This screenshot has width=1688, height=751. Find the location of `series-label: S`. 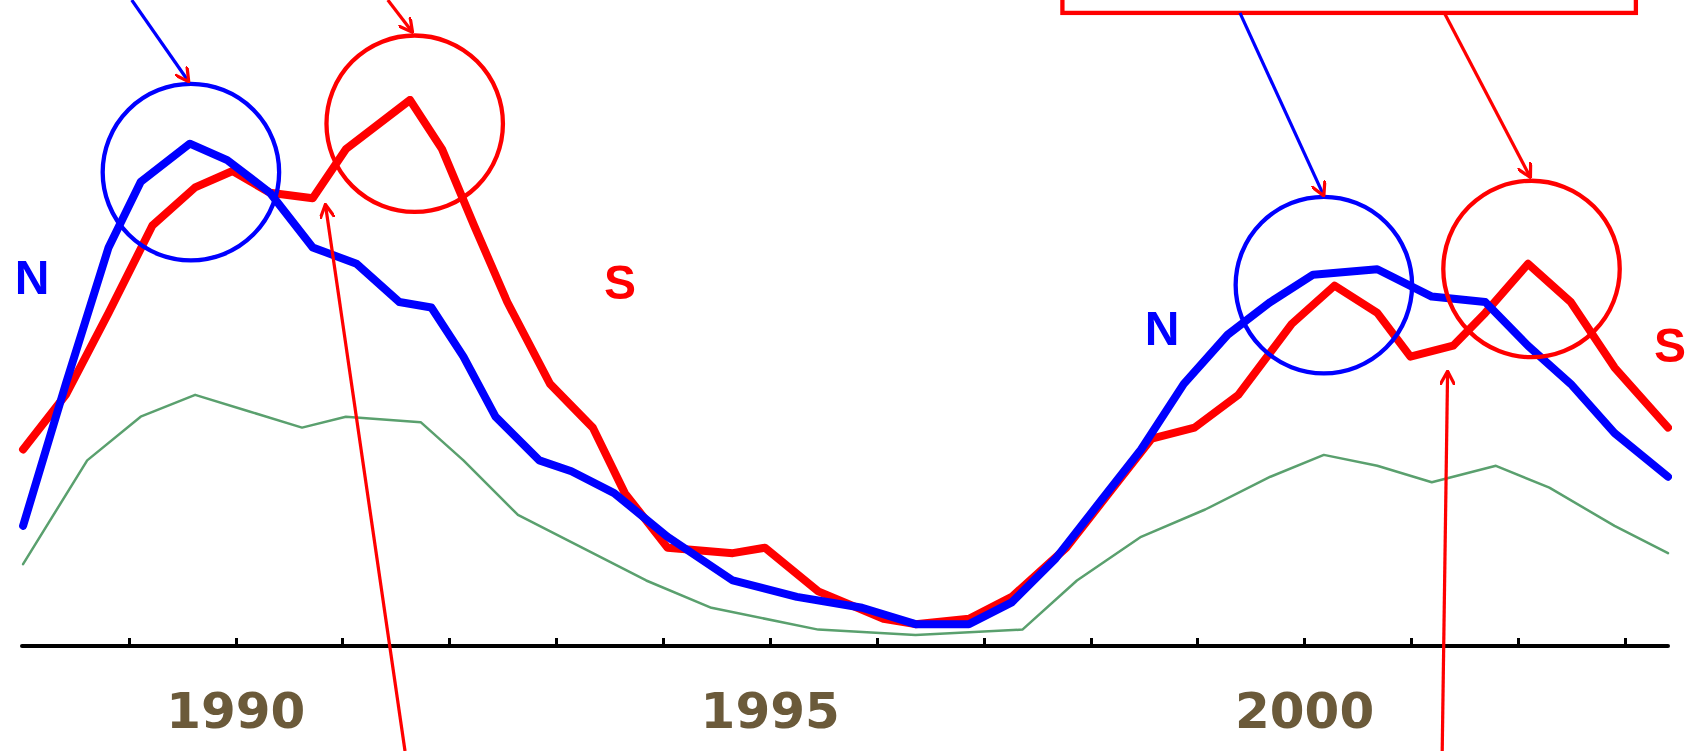

series-label: S is located at coordinates (1670, 345).